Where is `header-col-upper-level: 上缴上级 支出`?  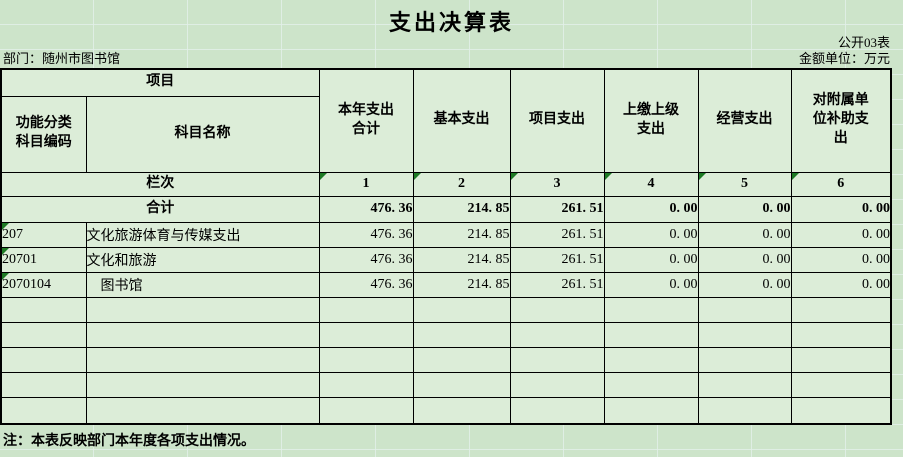
header-col-upper-level: 上缴上级 支出 is located at coordinates (651, 120).